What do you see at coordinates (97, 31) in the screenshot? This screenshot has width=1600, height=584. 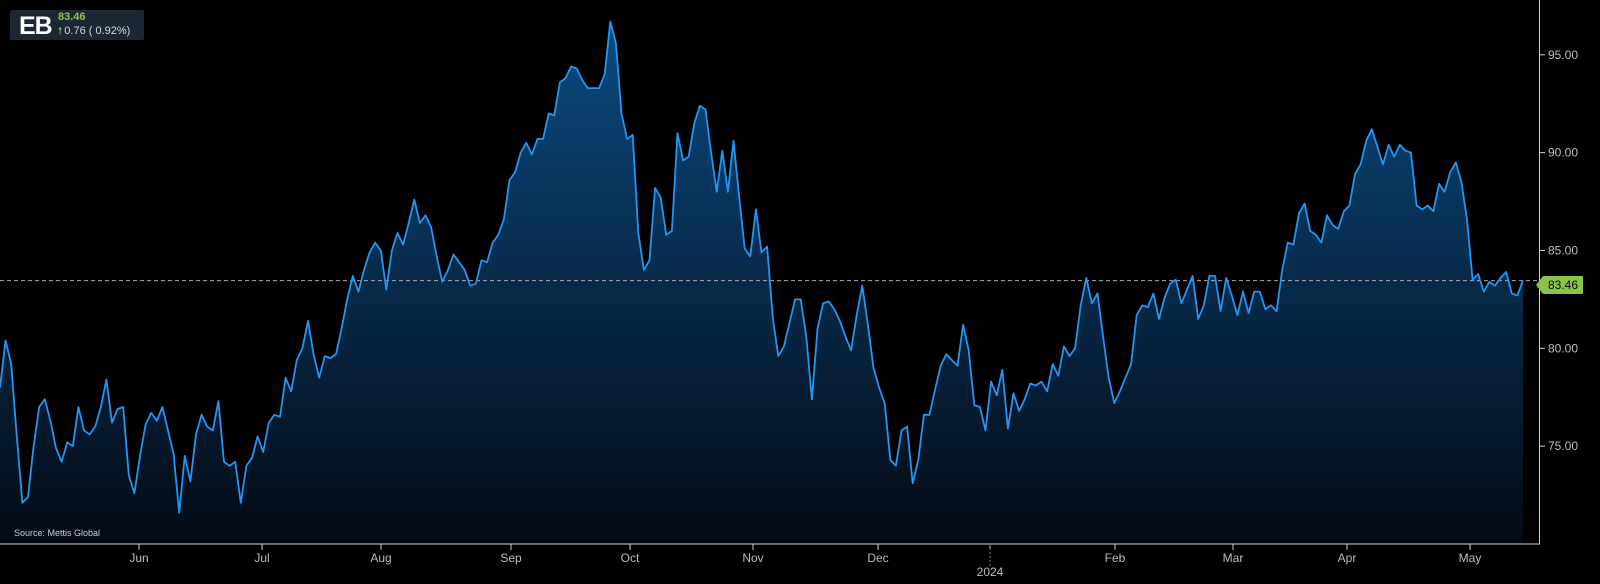 I see `ticker-change-value: 0.76 ( 0.92%)` at bounding box center [97, 31].